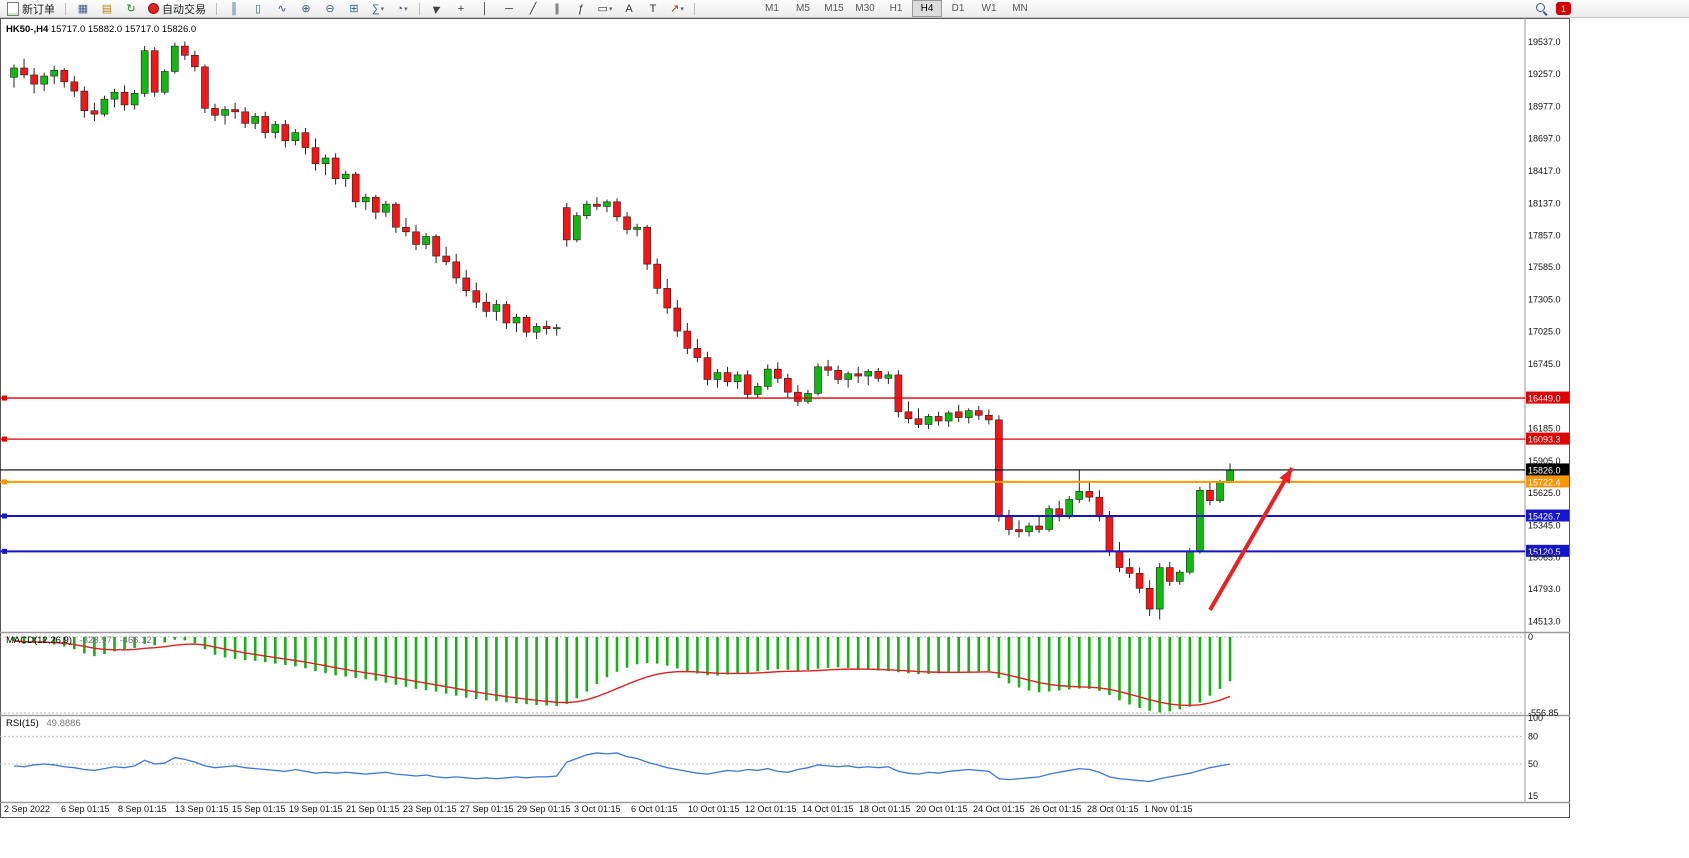  Describe the element at coordinates (958, 8) in the screenshot. I see `timeframe-D1: D1` at that location.